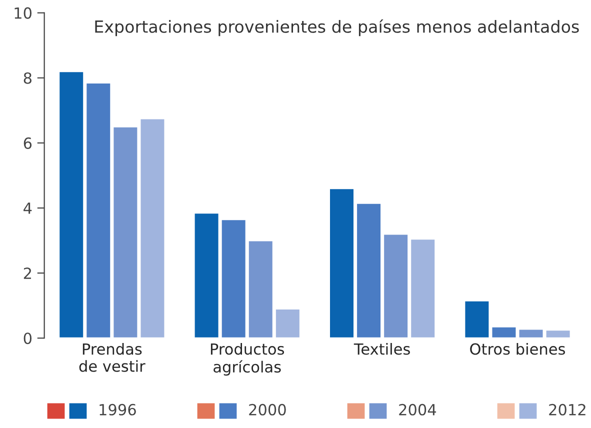 The image size is (591, 428). Describe the element at coordinates (567, 410) in the screenshot. I see `legend-label: 2012` at that location.